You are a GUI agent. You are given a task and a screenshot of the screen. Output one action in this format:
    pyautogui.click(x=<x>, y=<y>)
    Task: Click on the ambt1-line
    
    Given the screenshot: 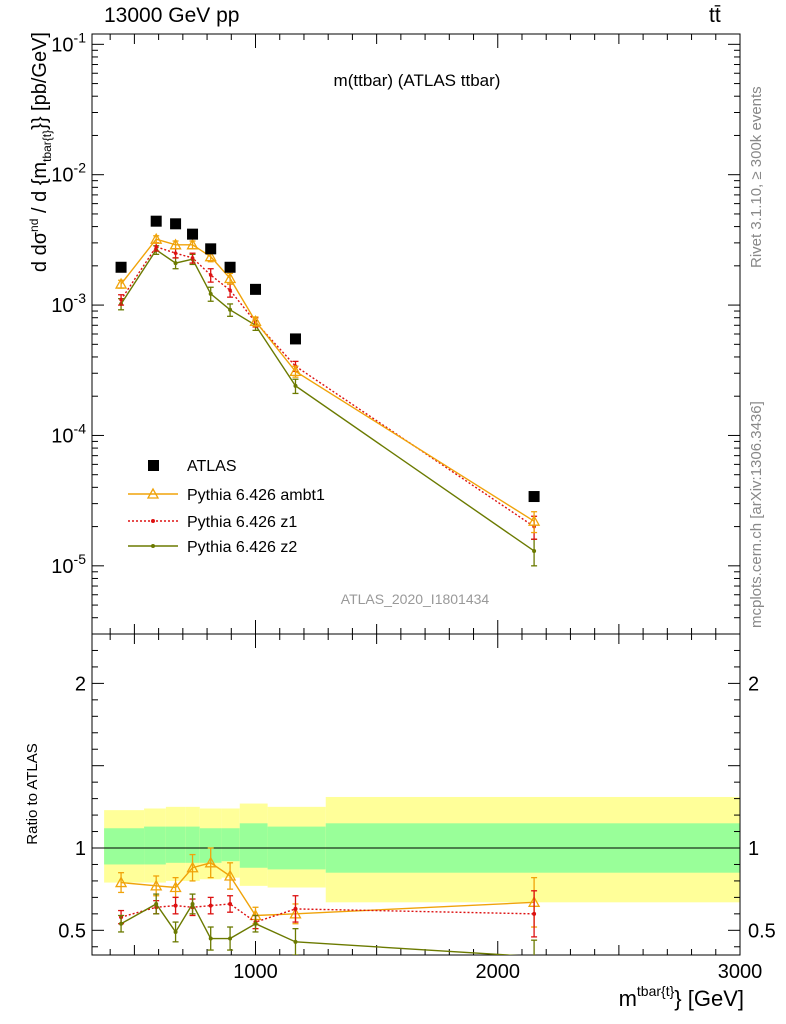 What is the action you would take?
    pyautogui.click(x=327, y=380)
    